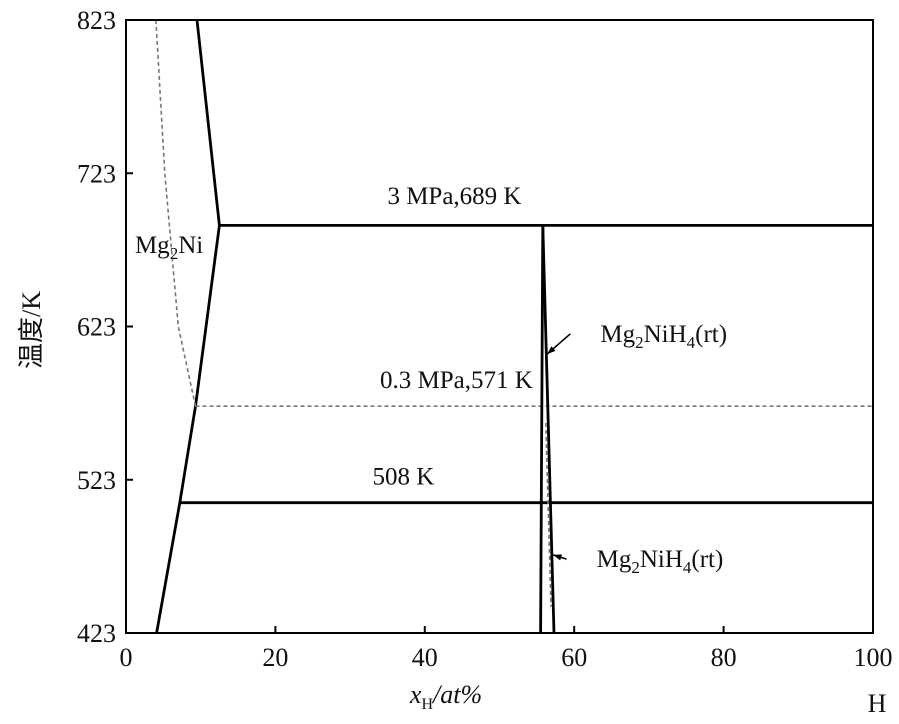  What do you see at coordinates (877, 703) in the screenshot?
I see `corner-label: H` at bounding box center [877, 703].